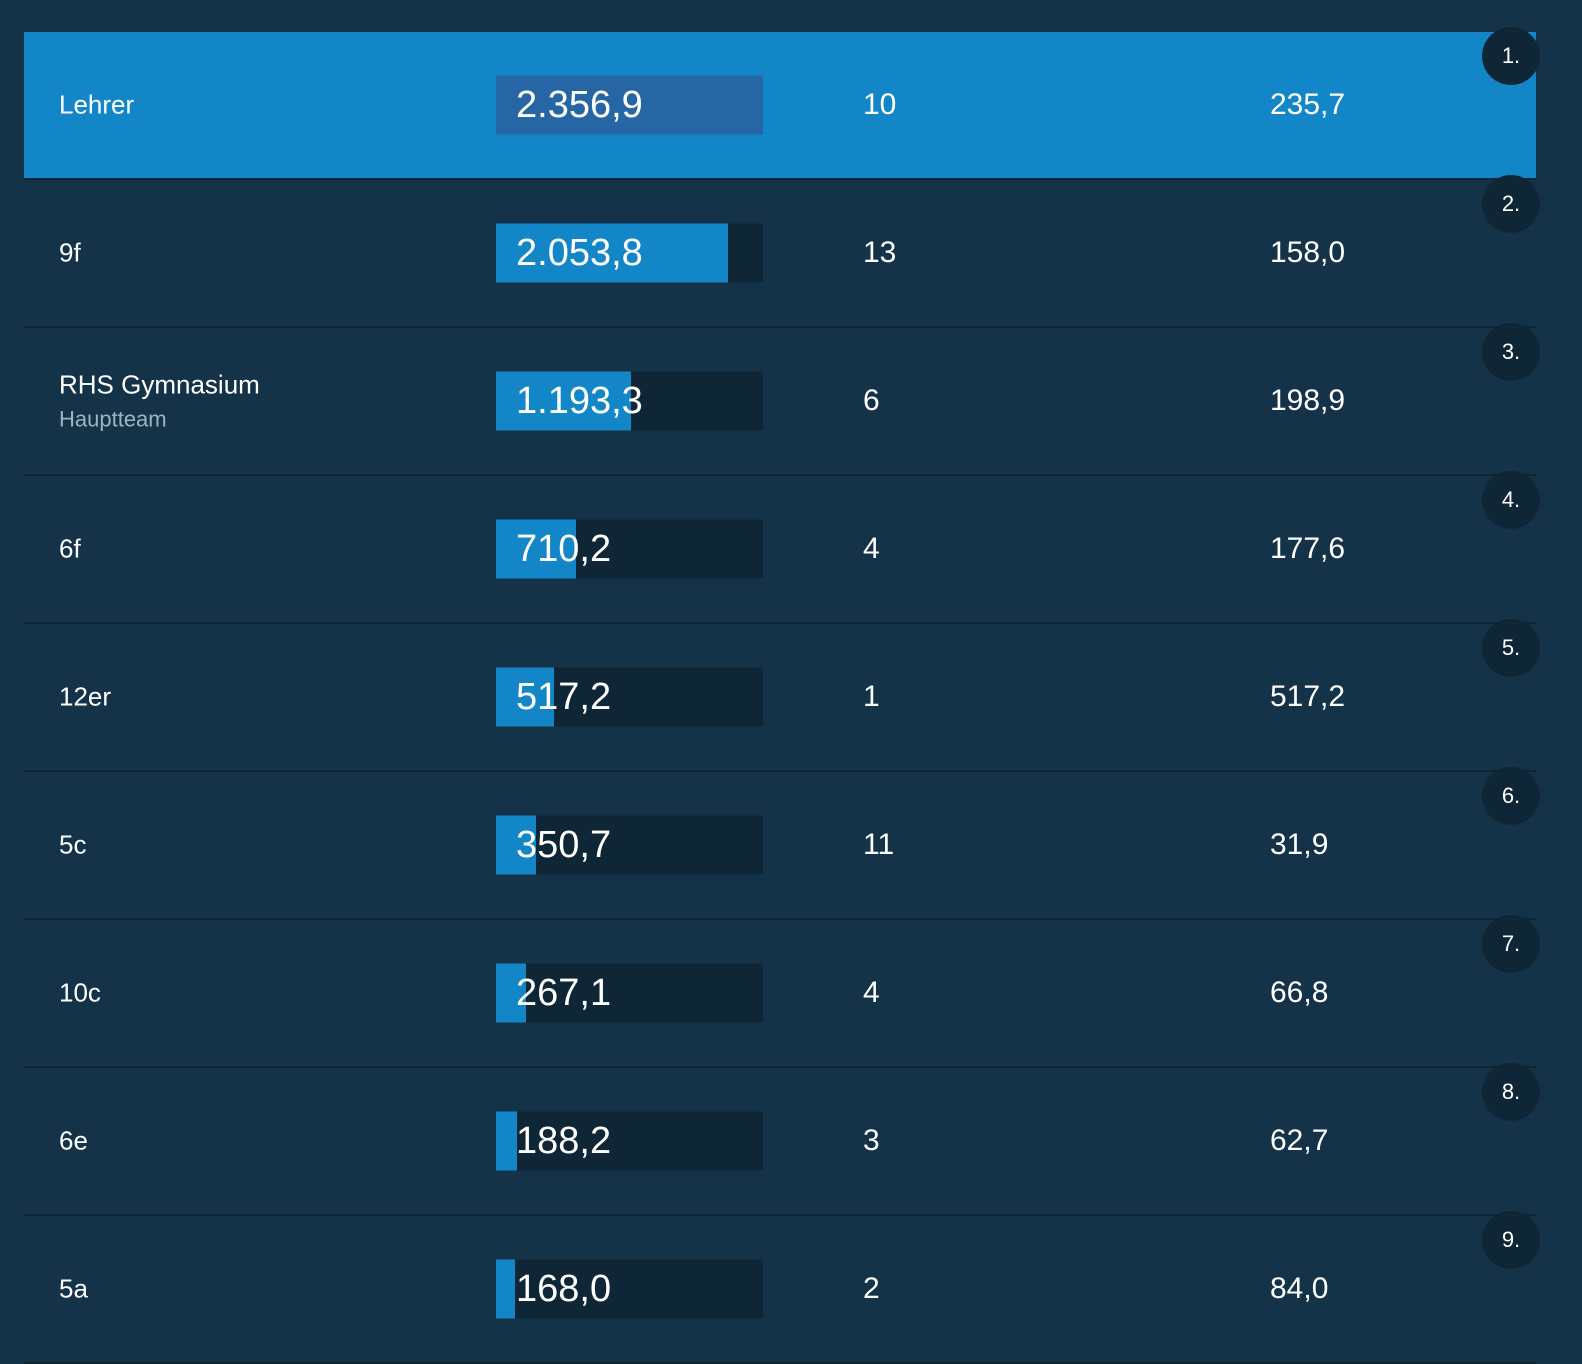  Describe the element at coordinates (159, 401) in the screenshot. I see `team-name: RHS Gymnasium Hauptteam` at that location.